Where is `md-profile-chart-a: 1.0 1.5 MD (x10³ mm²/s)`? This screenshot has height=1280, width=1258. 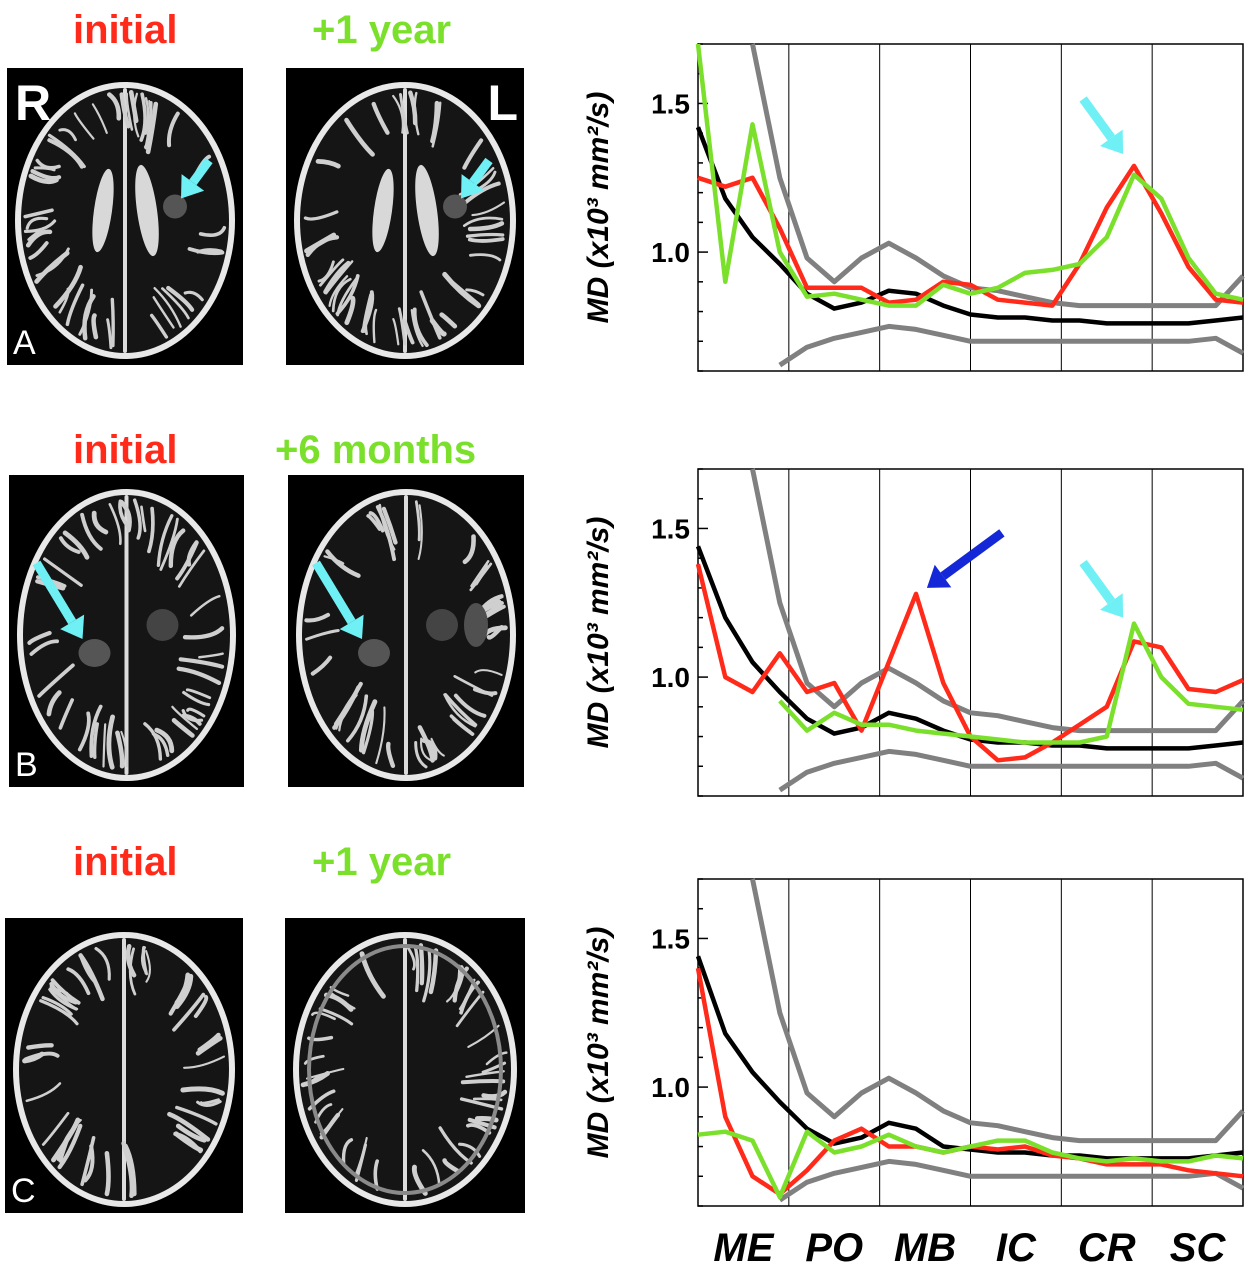 md-profile-chart-a: 1.0 1.5 MD (x10³ mm²/s) is located at coordinates (905, 210).